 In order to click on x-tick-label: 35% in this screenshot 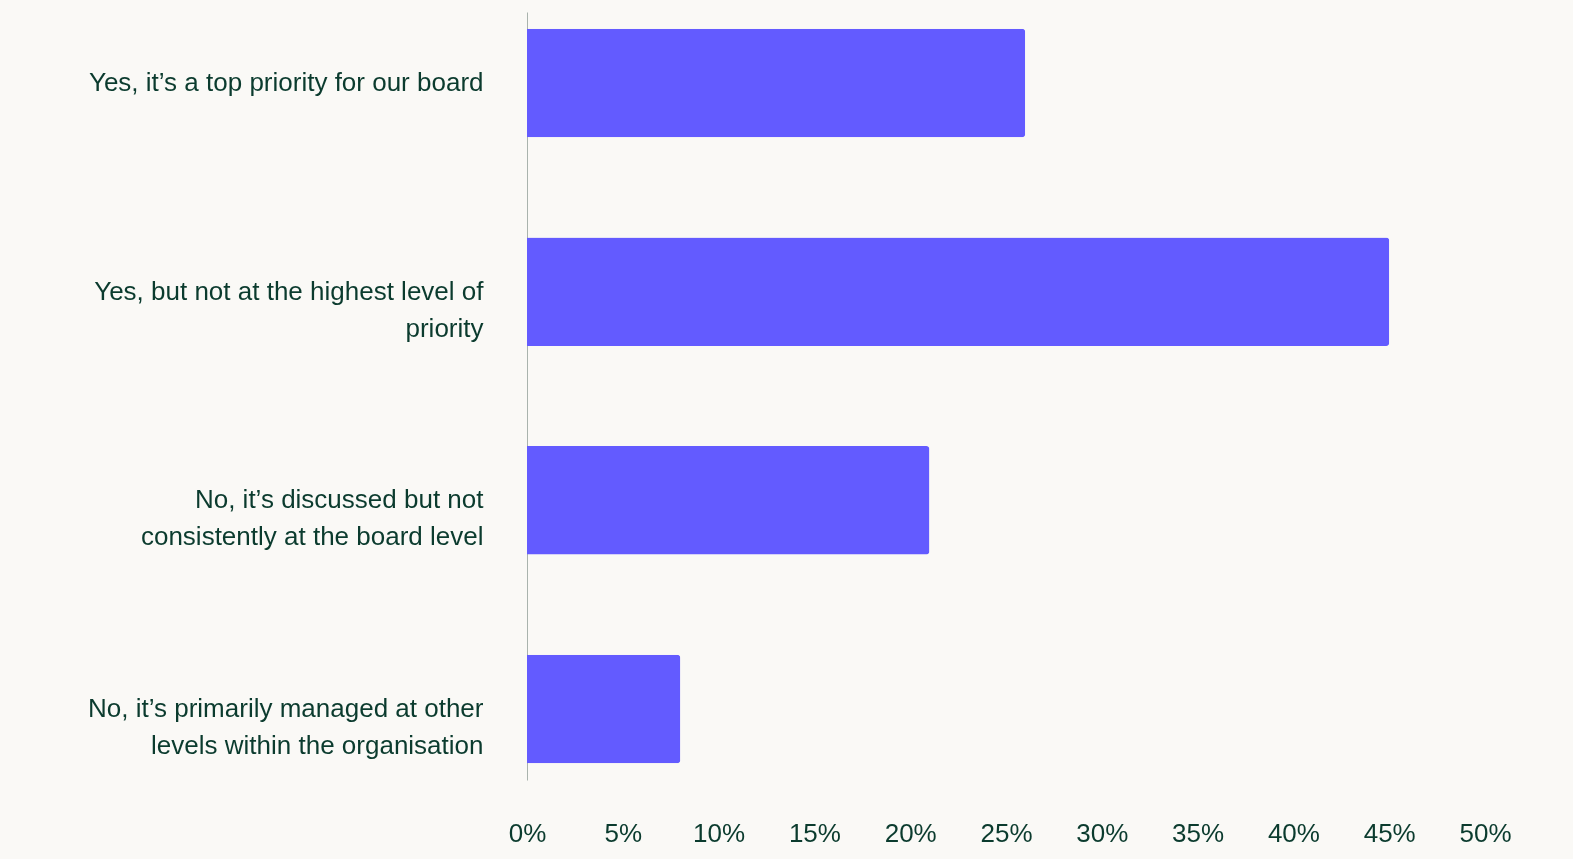, I will do `click(1198, 832)`.